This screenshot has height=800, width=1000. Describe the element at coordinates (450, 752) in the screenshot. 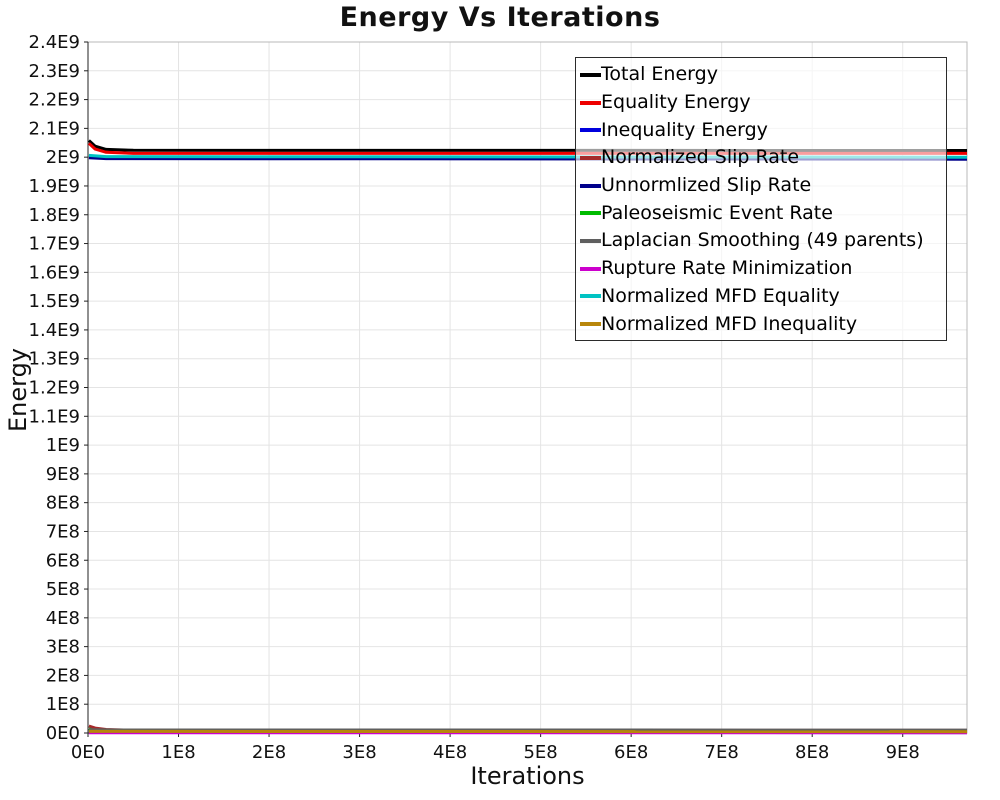

I see `x-tick-label: 4E8` at that location.